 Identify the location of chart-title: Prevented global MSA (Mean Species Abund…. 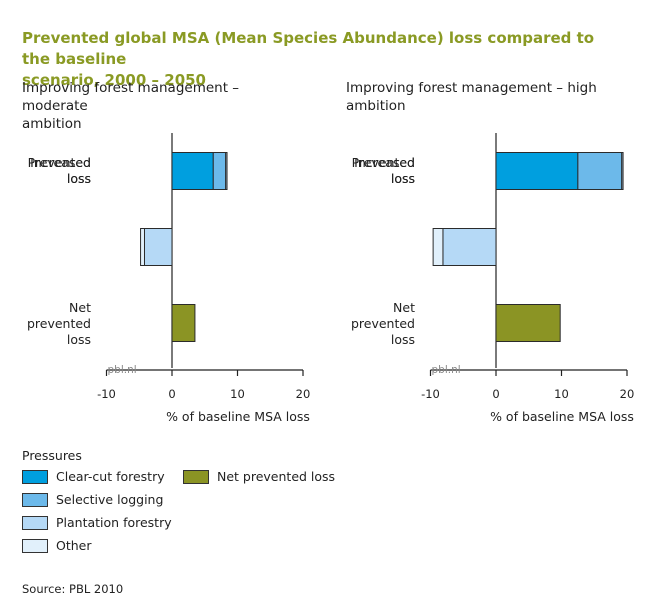
(322, 59).